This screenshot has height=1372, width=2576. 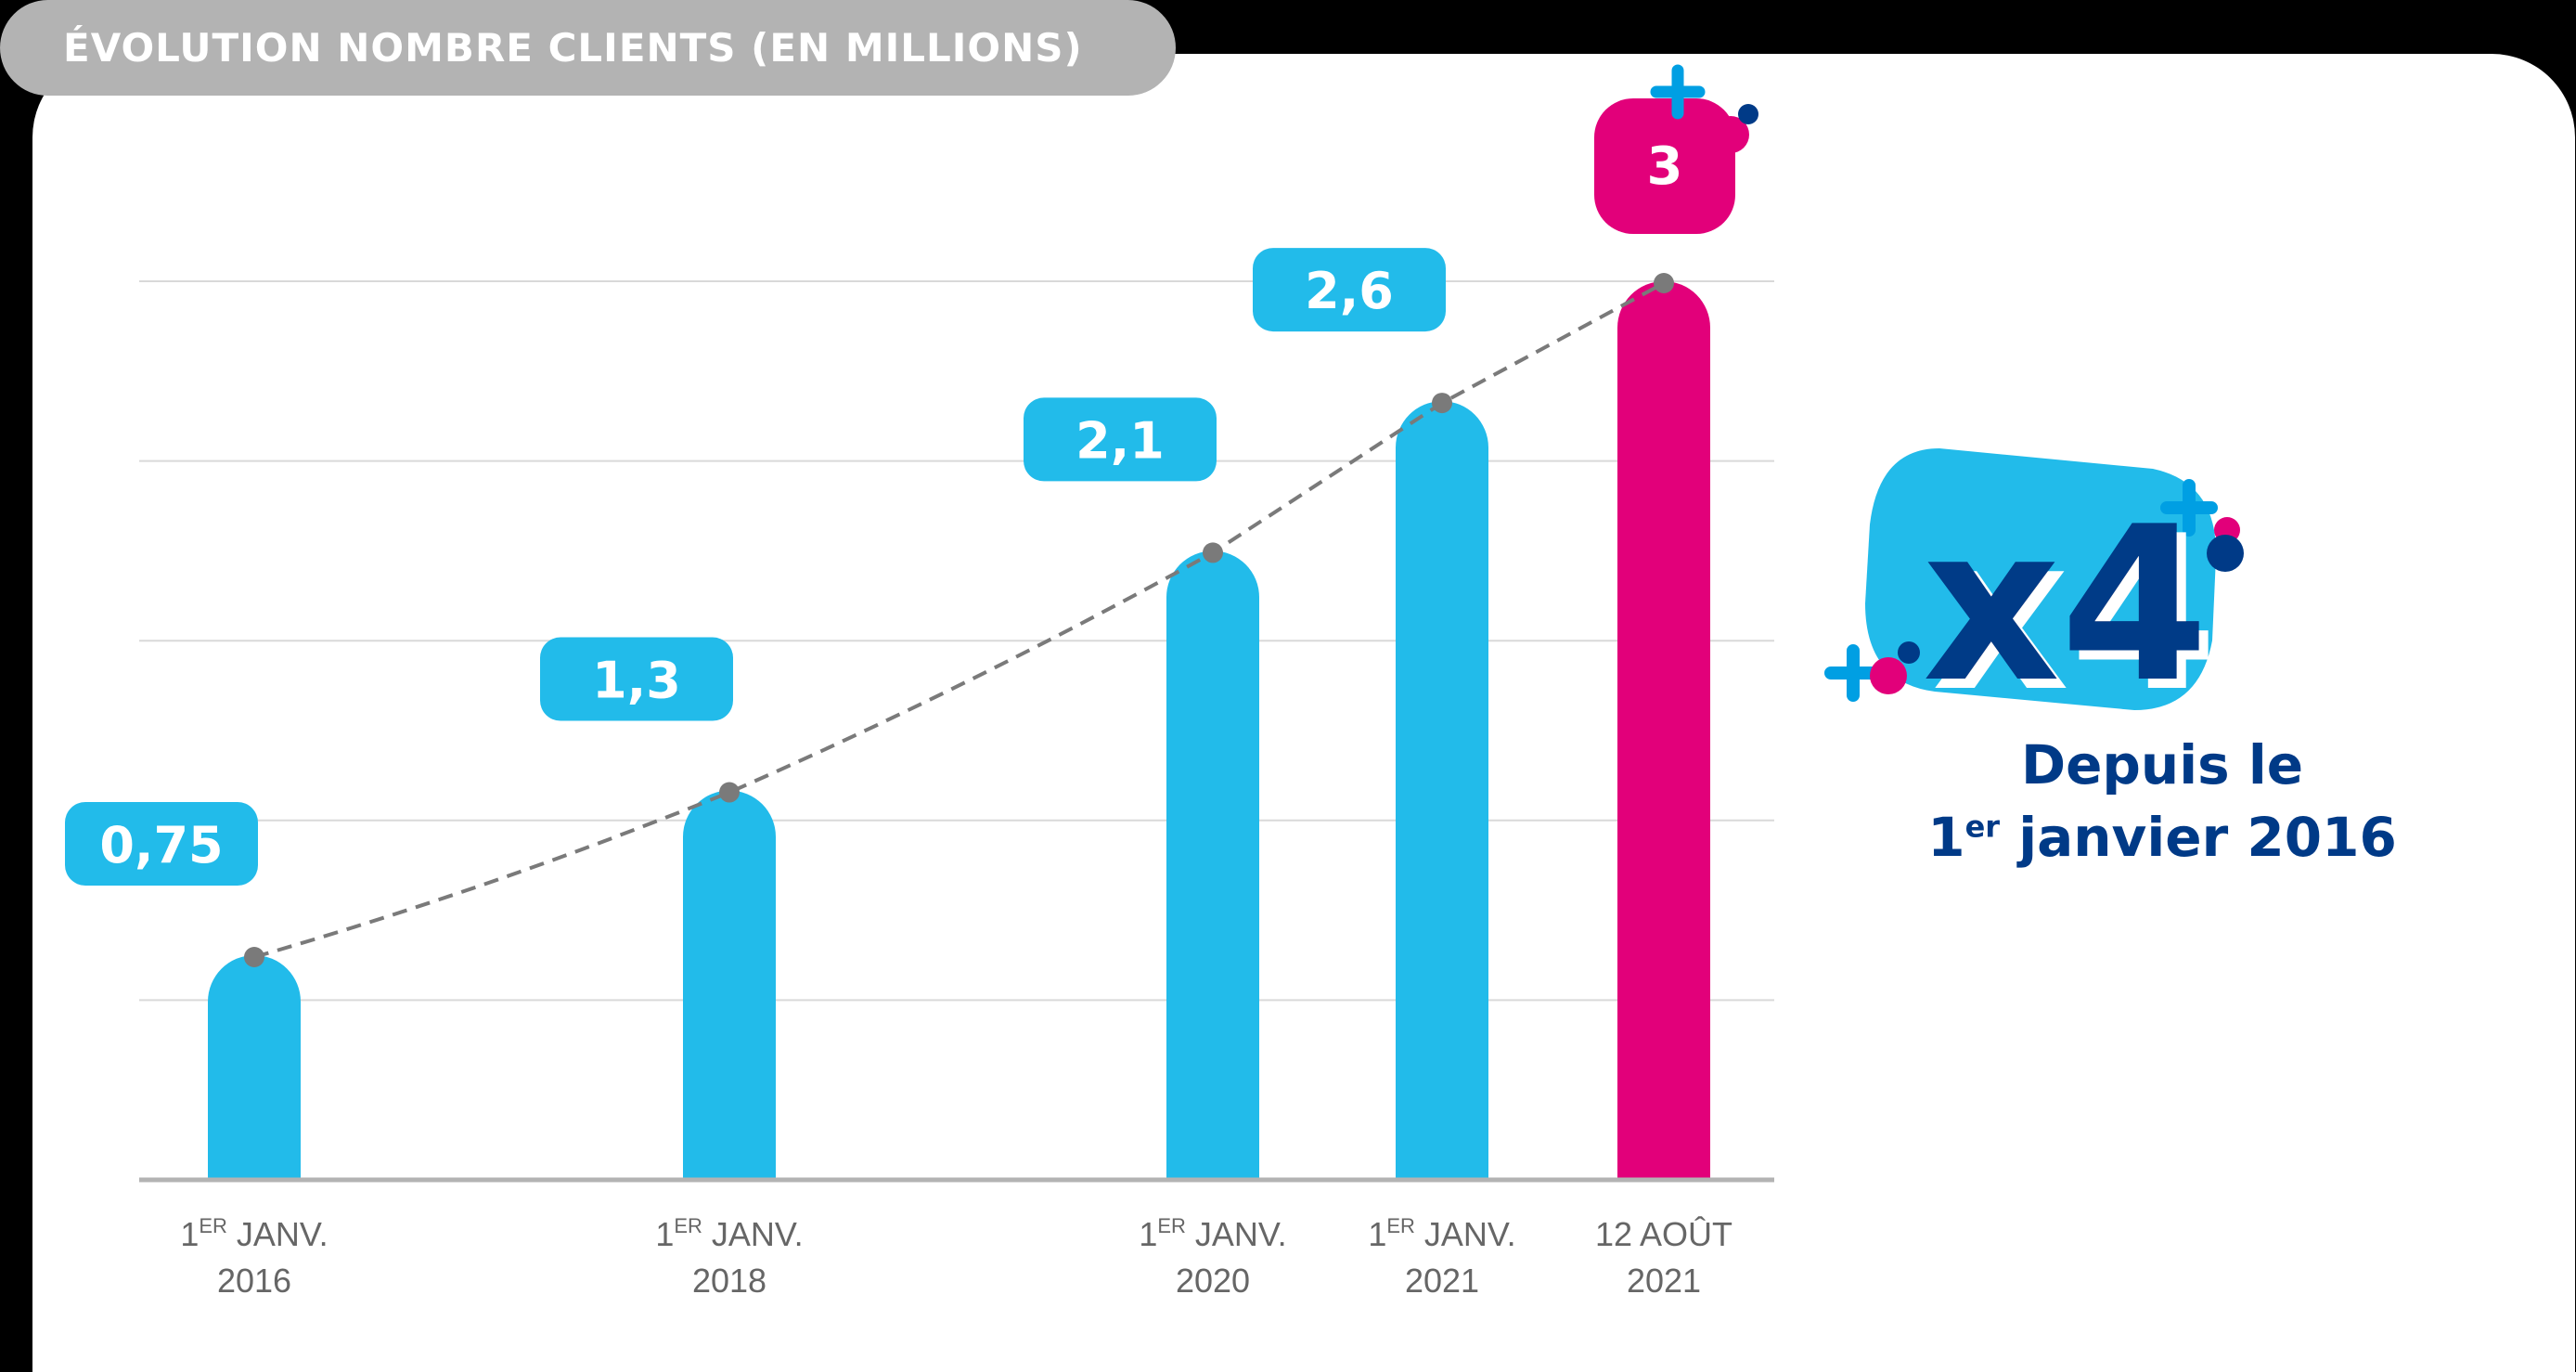 I want to click on value-label: 2,6, so click(x=1349, y=291).